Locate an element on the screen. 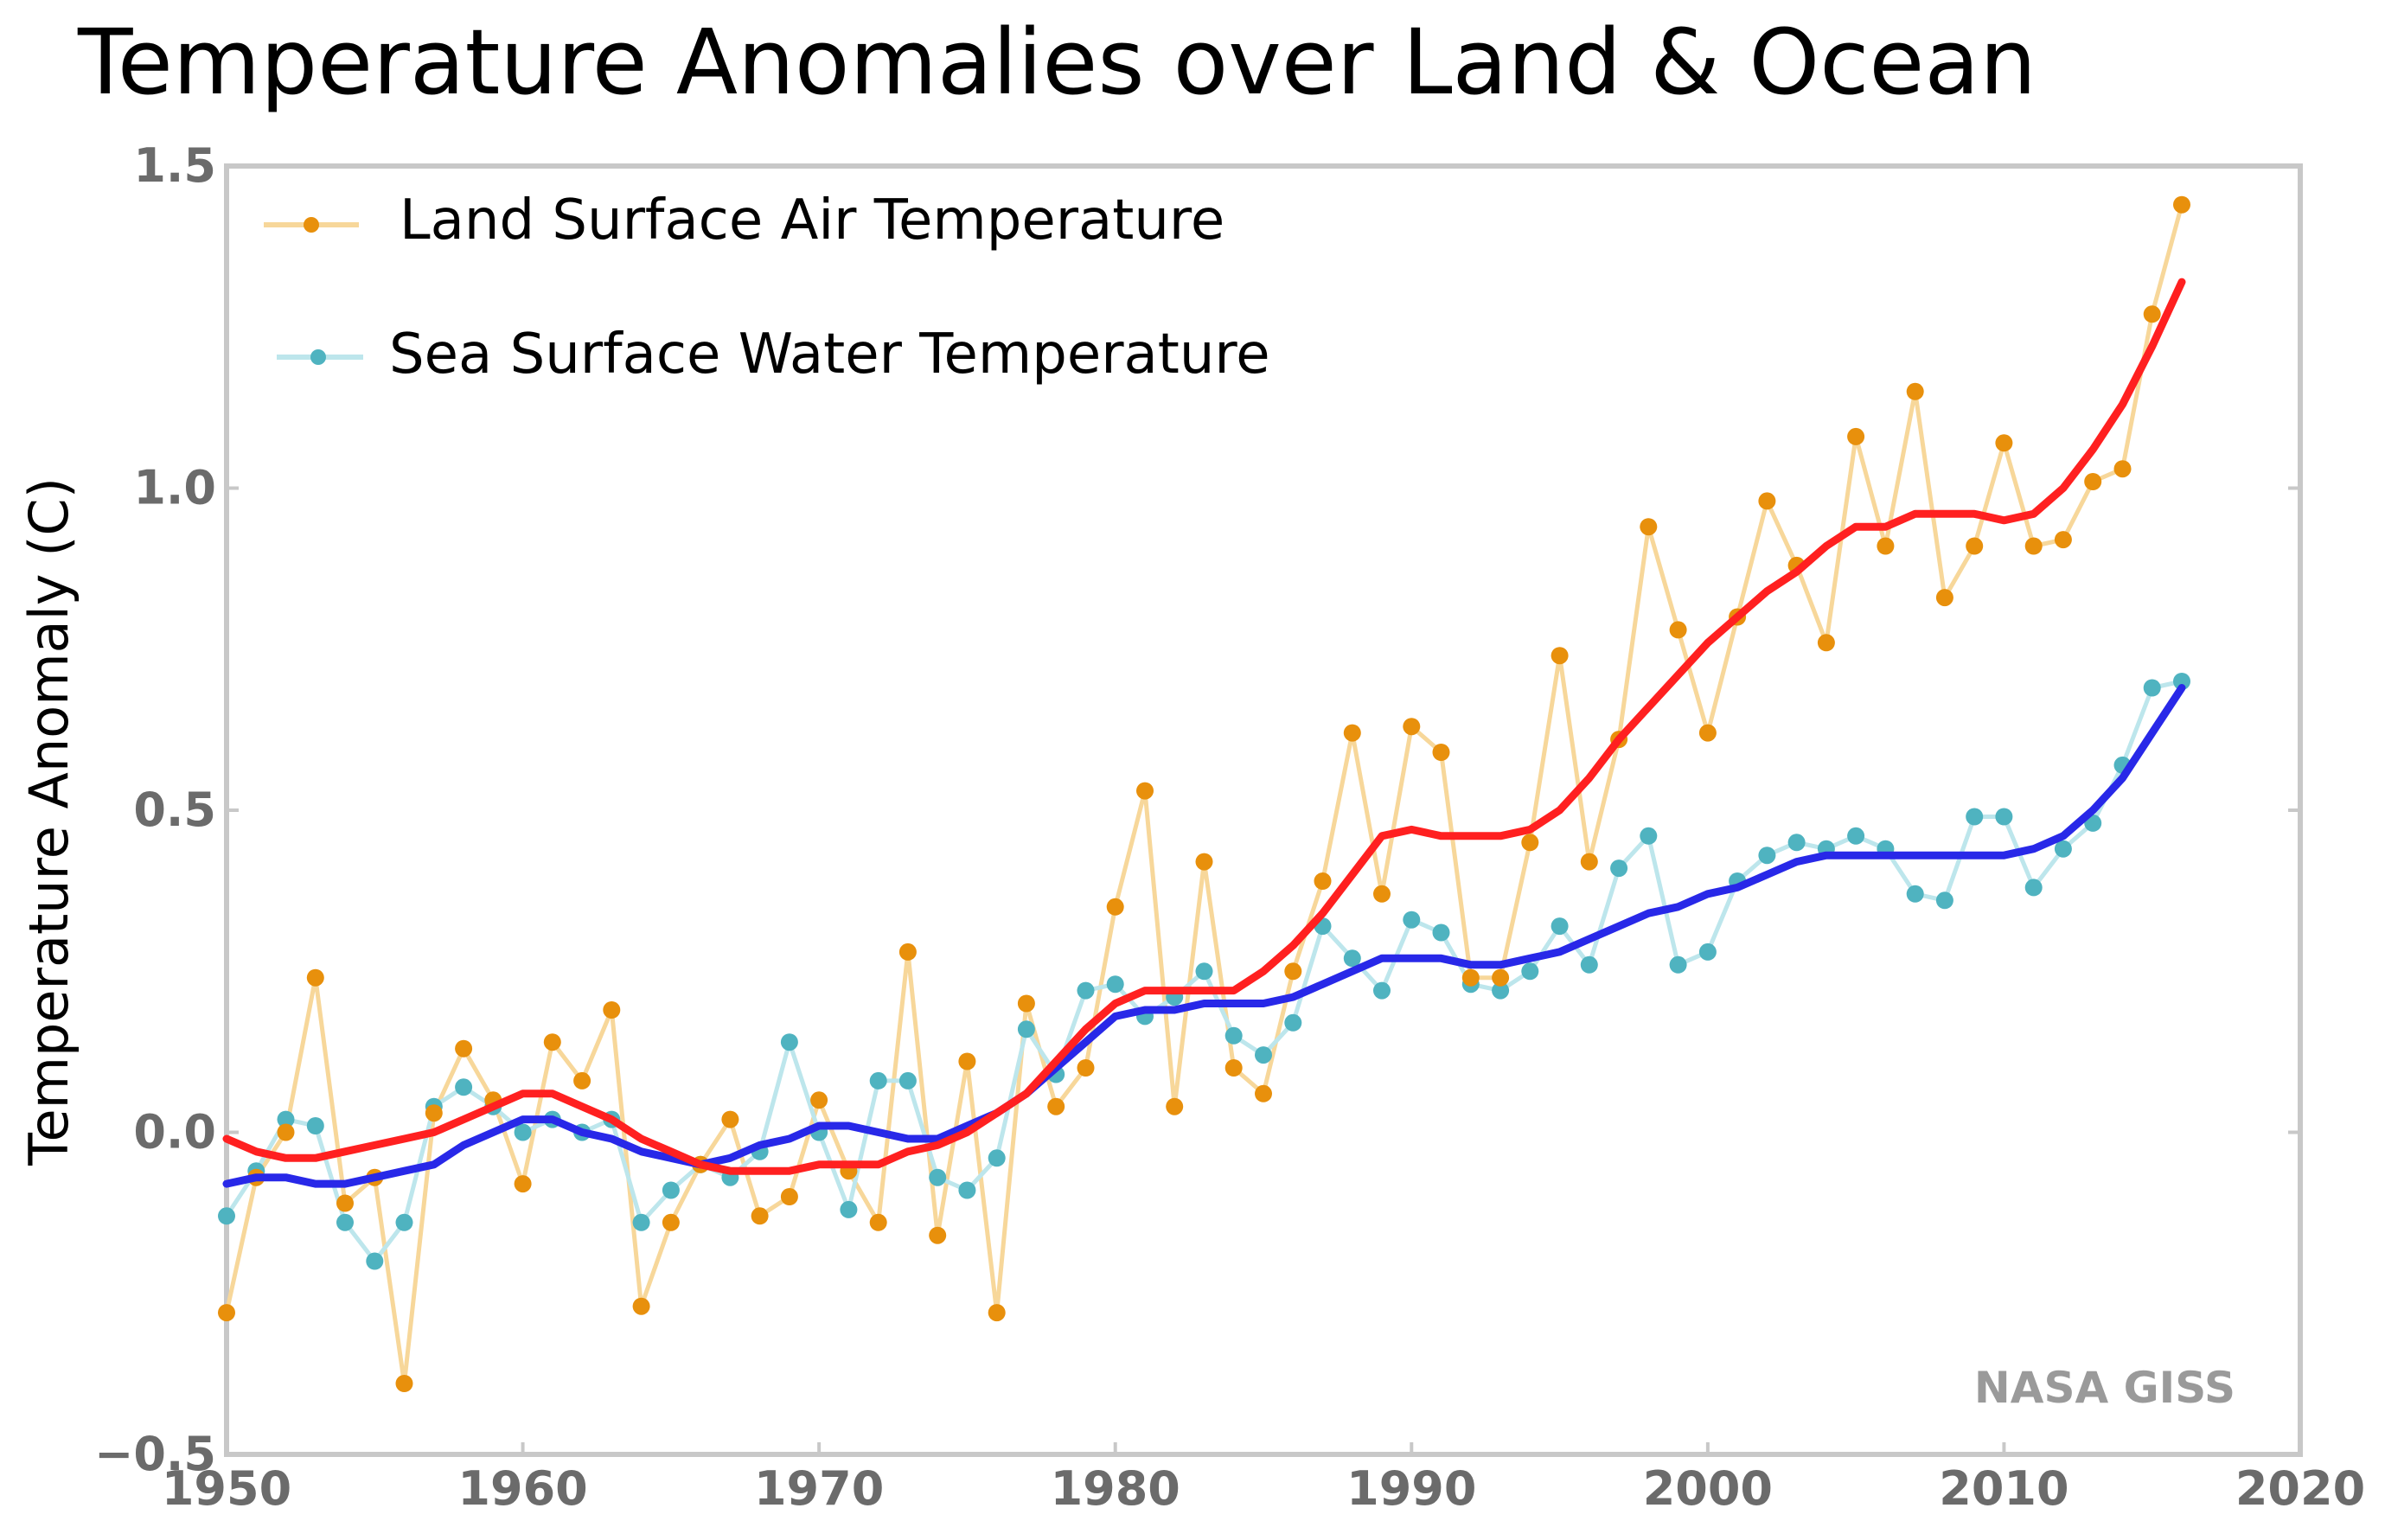  x-tick-label: 1970 is located at coordinates (819, 1488).